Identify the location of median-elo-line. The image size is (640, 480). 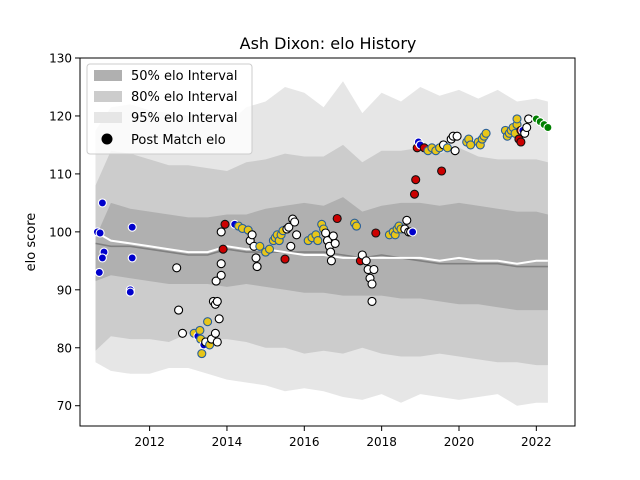
(321, 255).